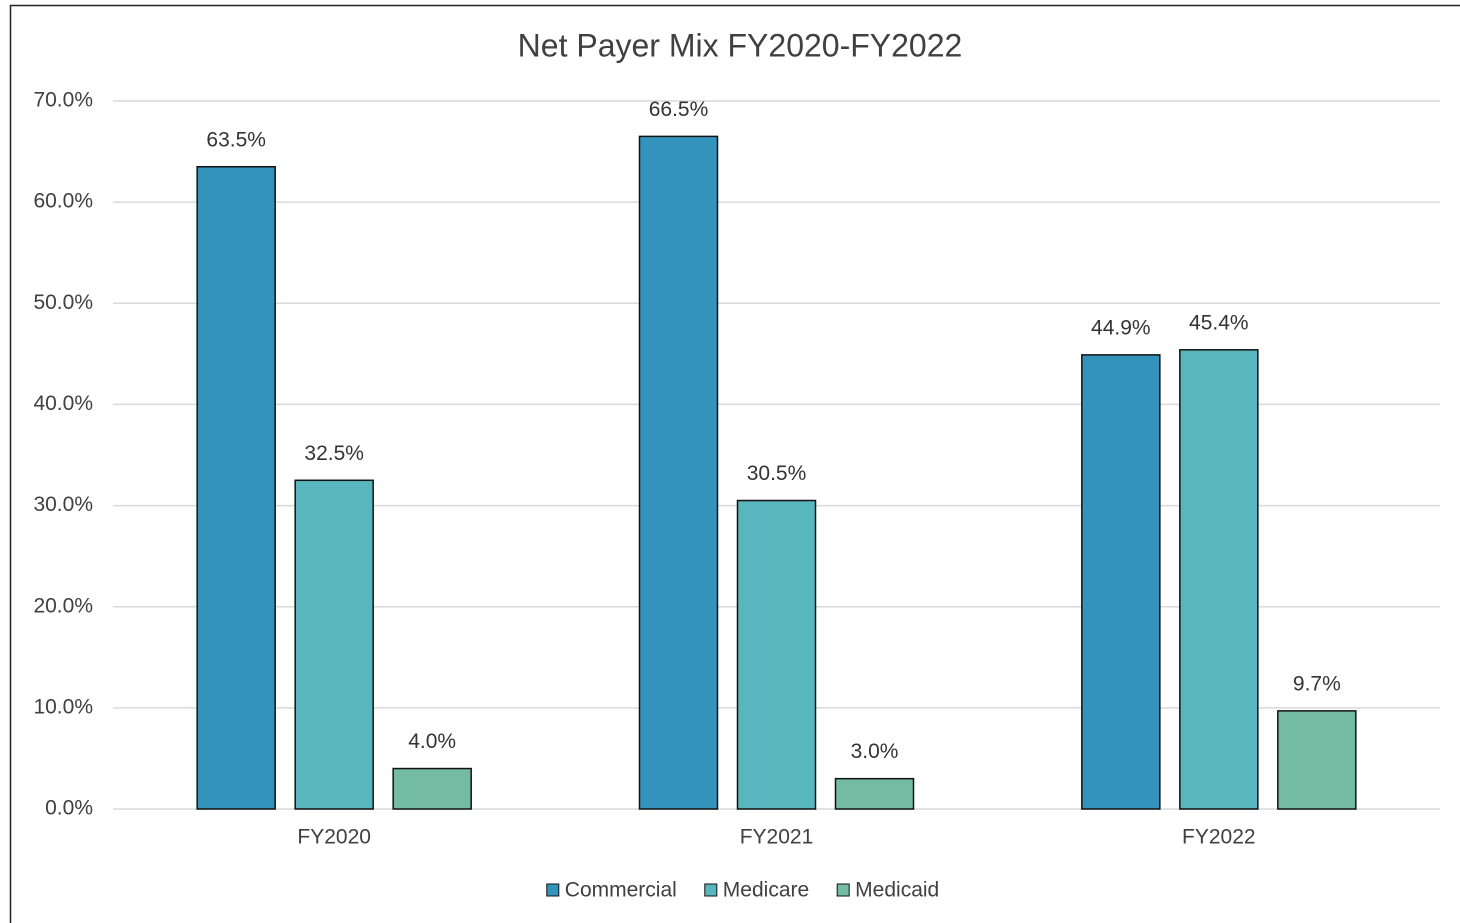 This screenshot has height=923, width=1460. I want to click on data-label: 66.5%, so click(679, 109).